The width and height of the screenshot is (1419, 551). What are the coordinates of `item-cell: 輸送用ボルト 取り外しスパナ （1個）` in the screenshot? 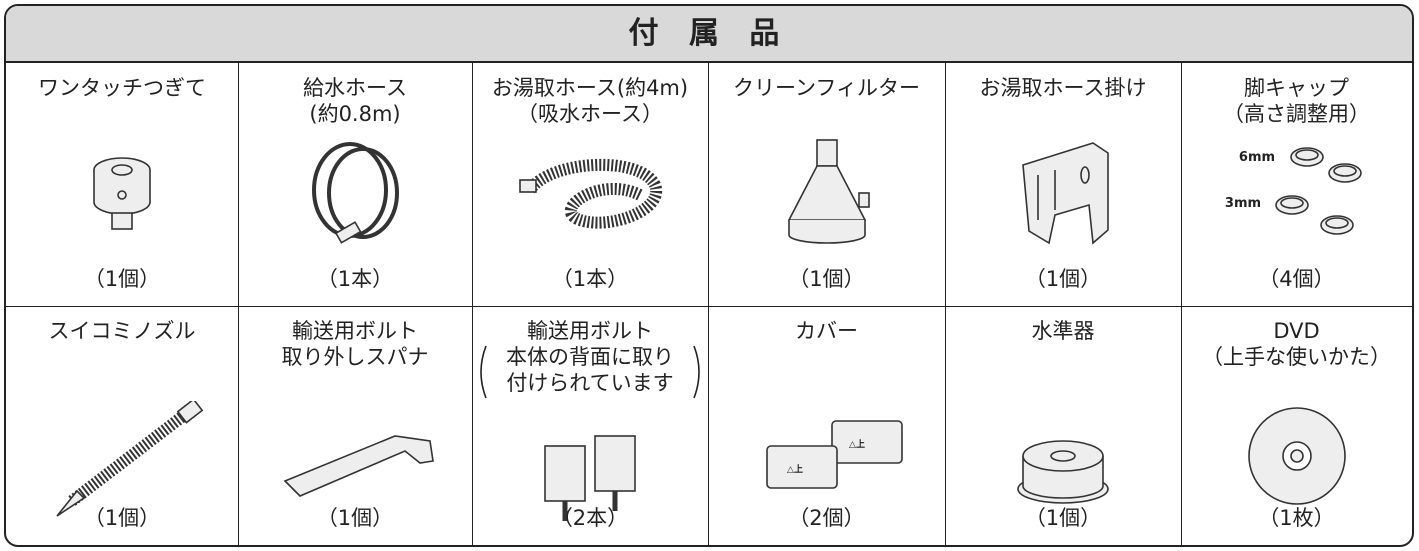 It's located at (355, 425).